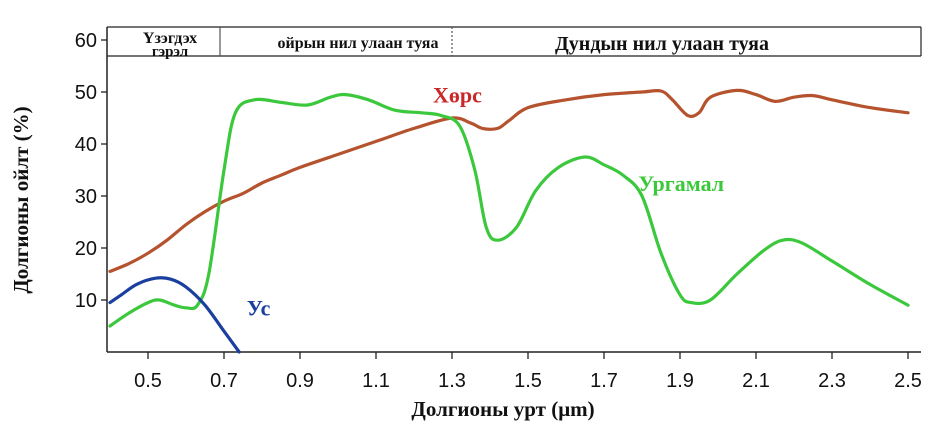  Describe the element at coordinates (680, 381) in the screenshot. I see `x-tick-label: 1.9` at that location.